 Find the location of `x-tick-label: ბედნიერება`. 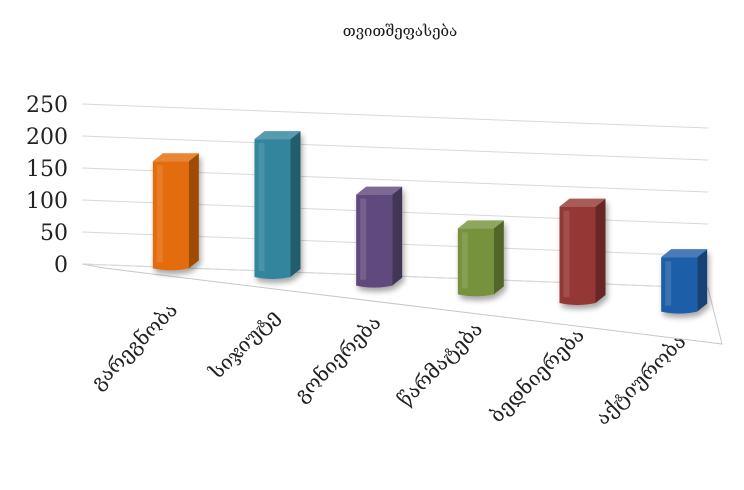

x-tick-label: ბედნიერება is located at coordinates (537, 375).